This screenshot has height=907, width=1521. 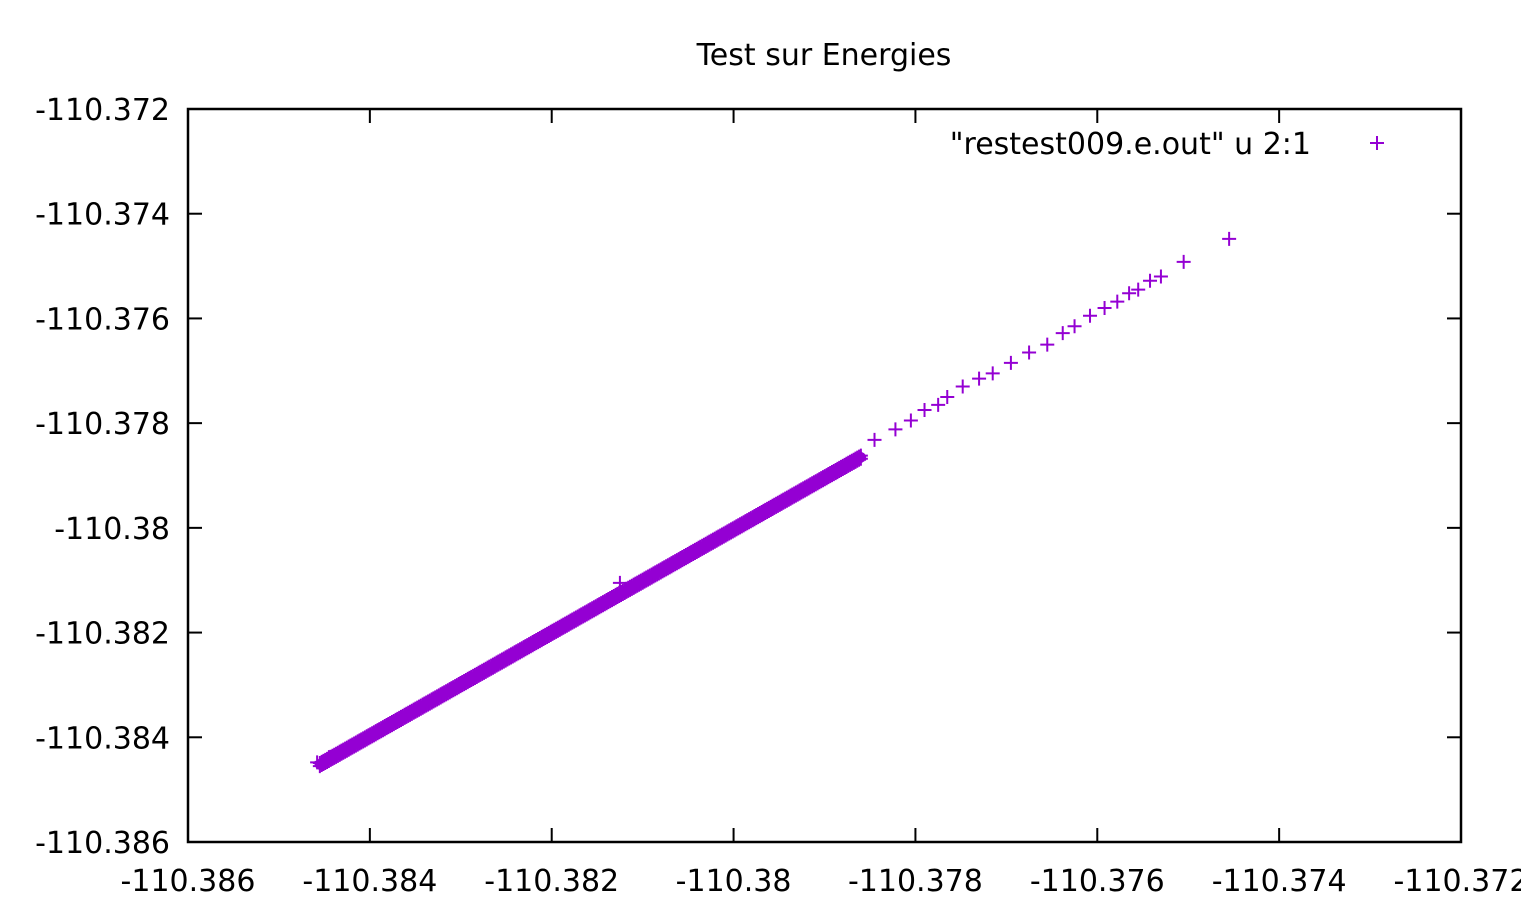 What do you see at coordinates (188, 881) in the screenshot?
I see `x-tick-label: -110.386` at bounding box center [188, 881].